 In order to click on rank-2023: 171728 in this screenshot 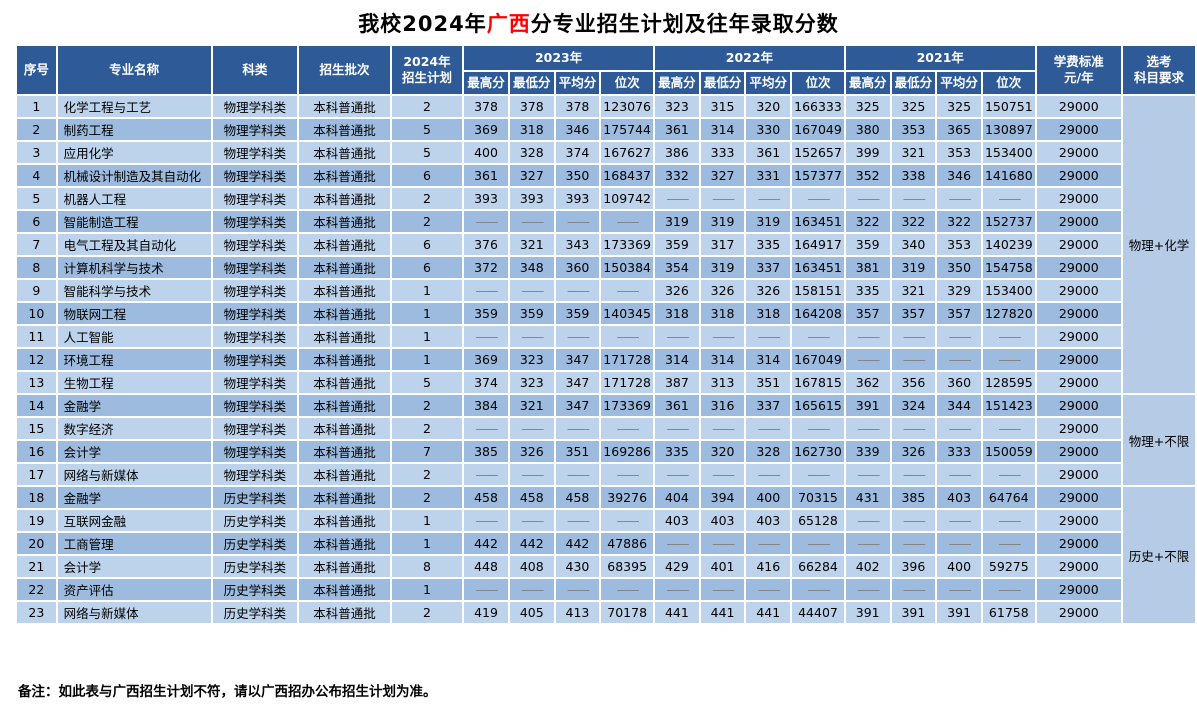, I will do `click(627, 359)`.